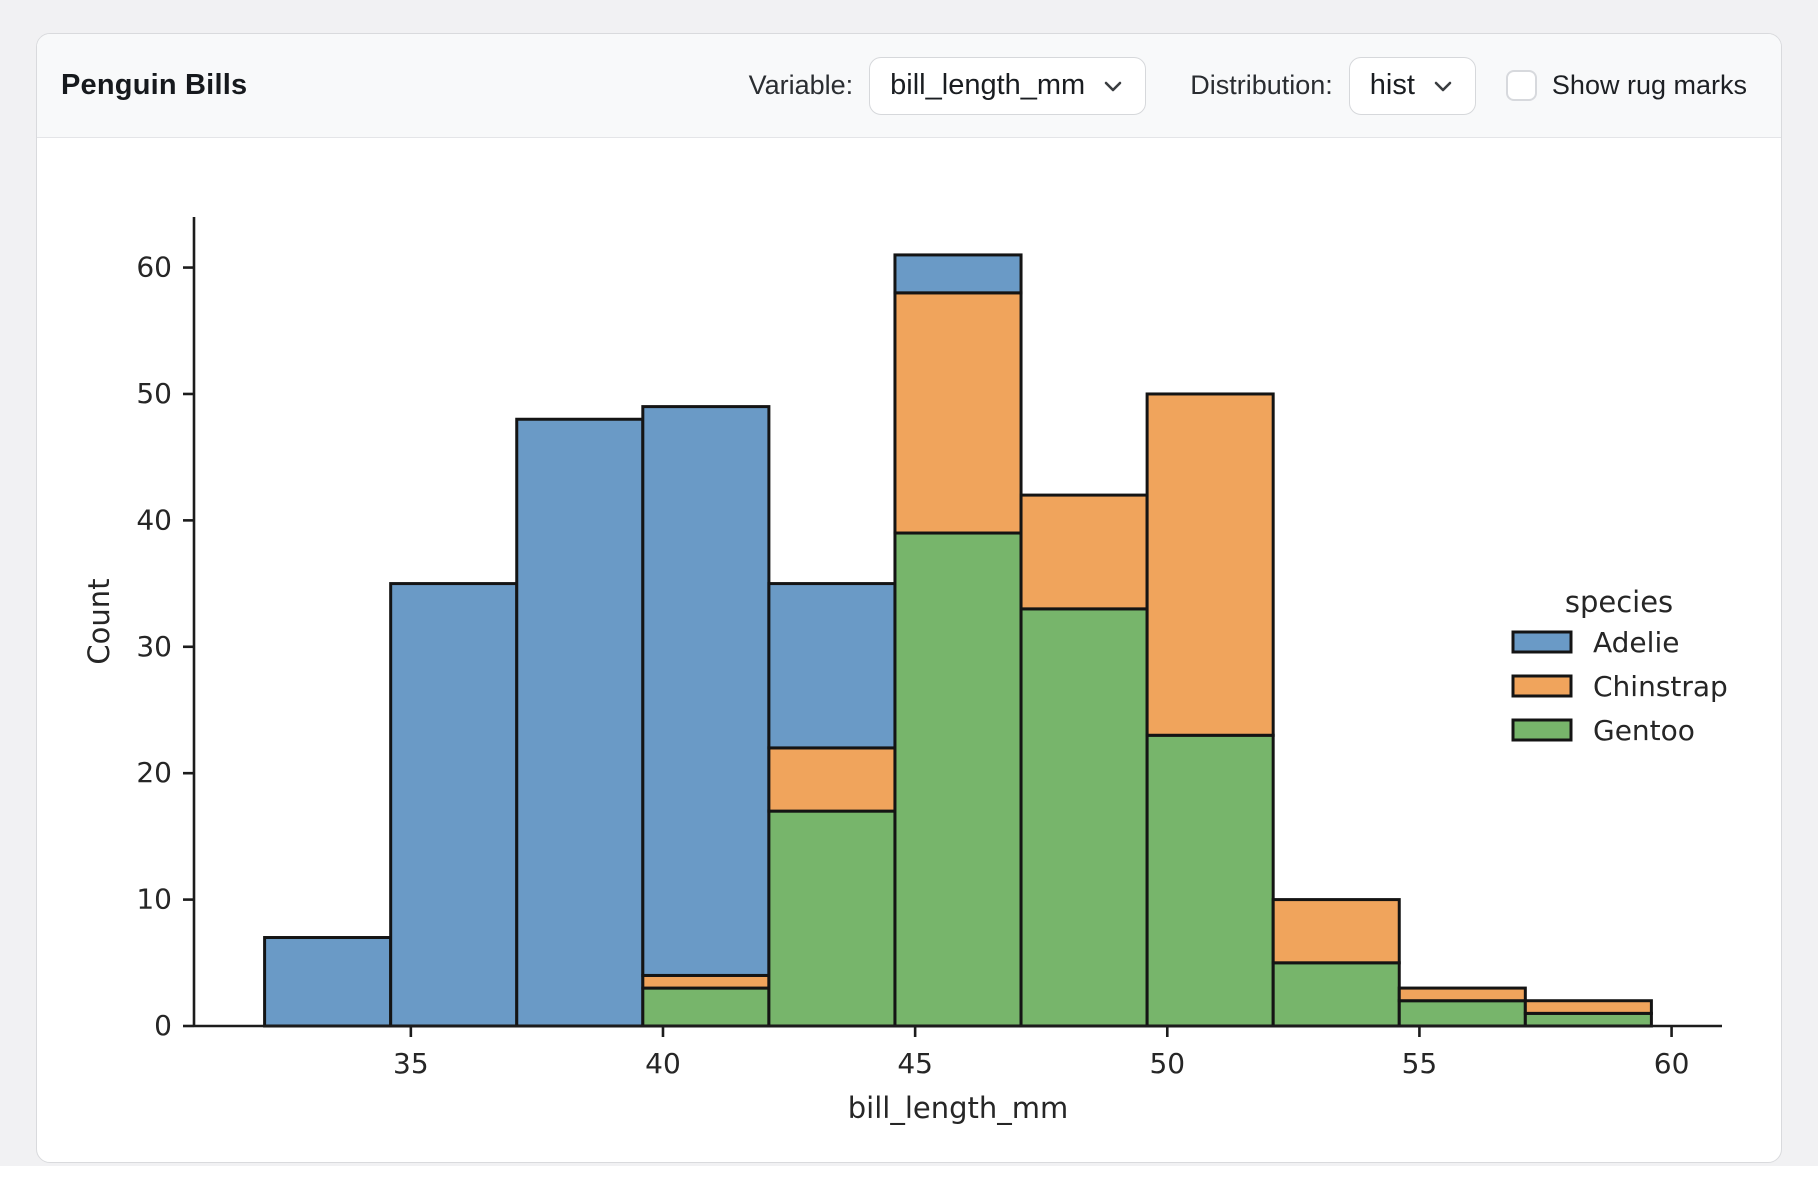 Image resolution: width=1818 pixels, height=1196 pixels. I want to click on x-axis-label: bill_length_mm, so click(958, 1108).